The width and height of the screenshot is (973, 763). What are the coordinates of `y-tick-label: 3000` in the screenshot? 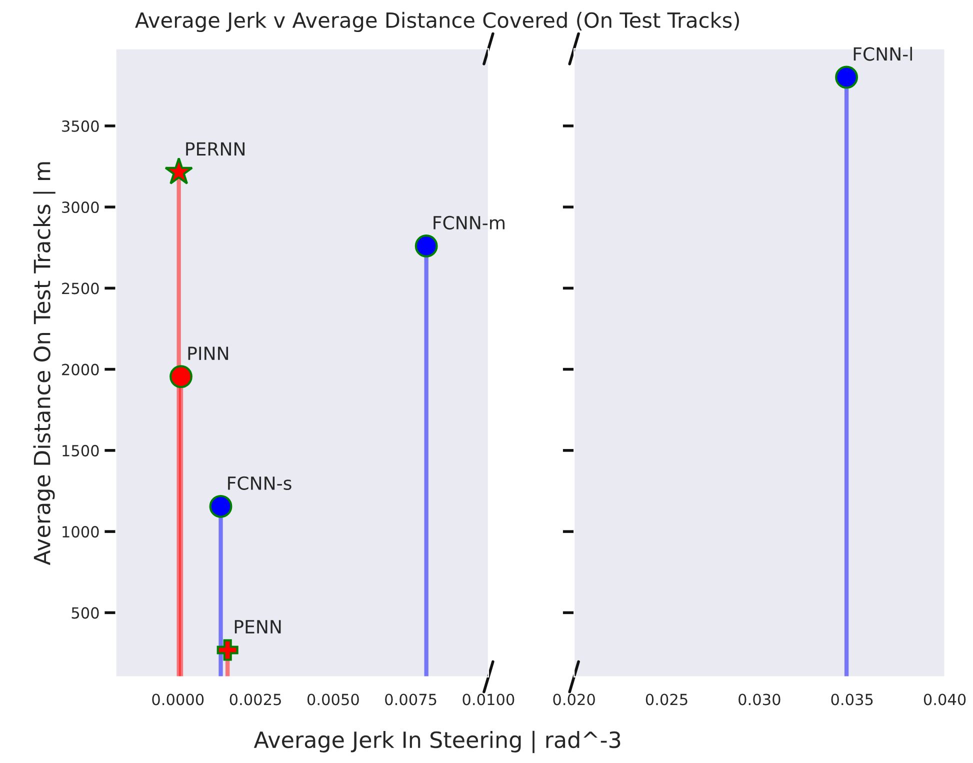 It's located at (80, 208).